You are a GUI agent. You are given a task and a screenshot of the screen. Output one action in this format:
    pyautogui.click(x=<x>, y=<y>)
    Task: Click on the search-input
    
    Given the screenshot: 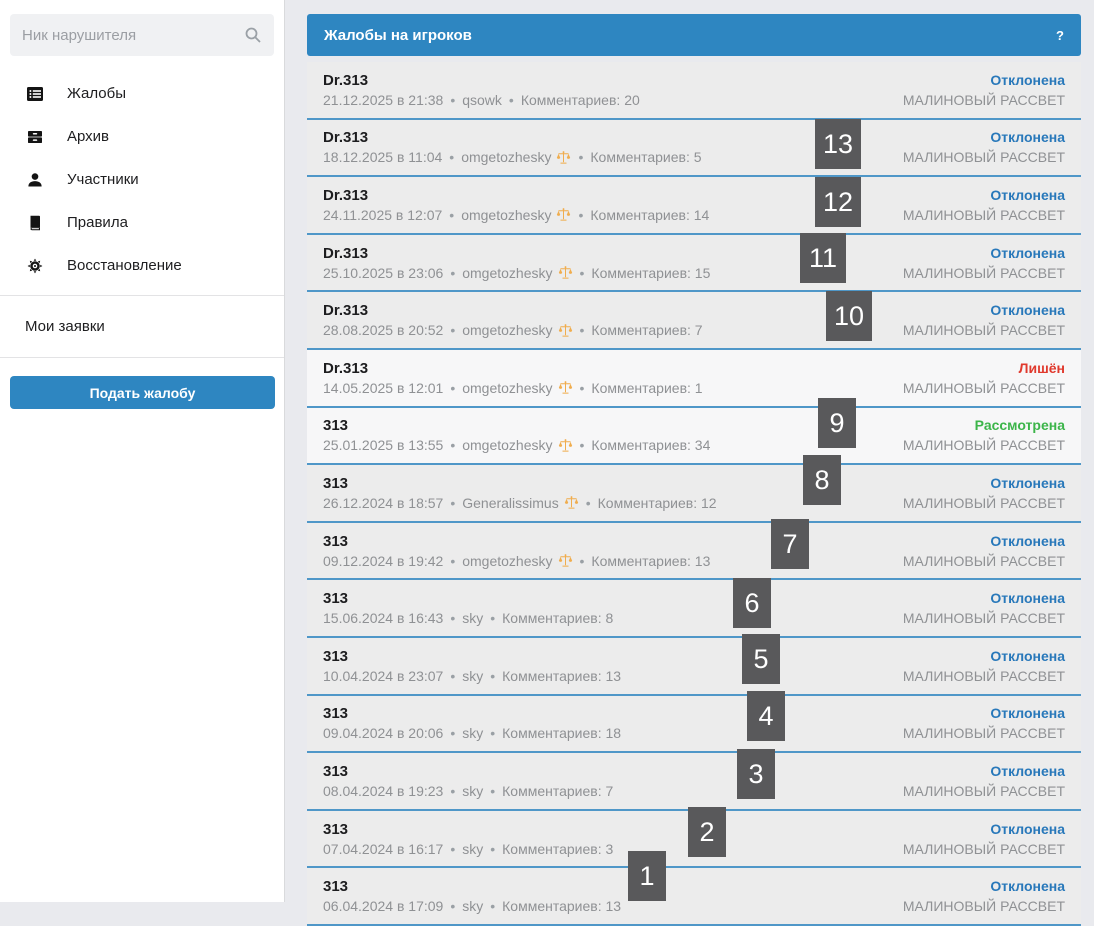 What is the action you would take?
    pyautogui.click(x=133, y=35)
    